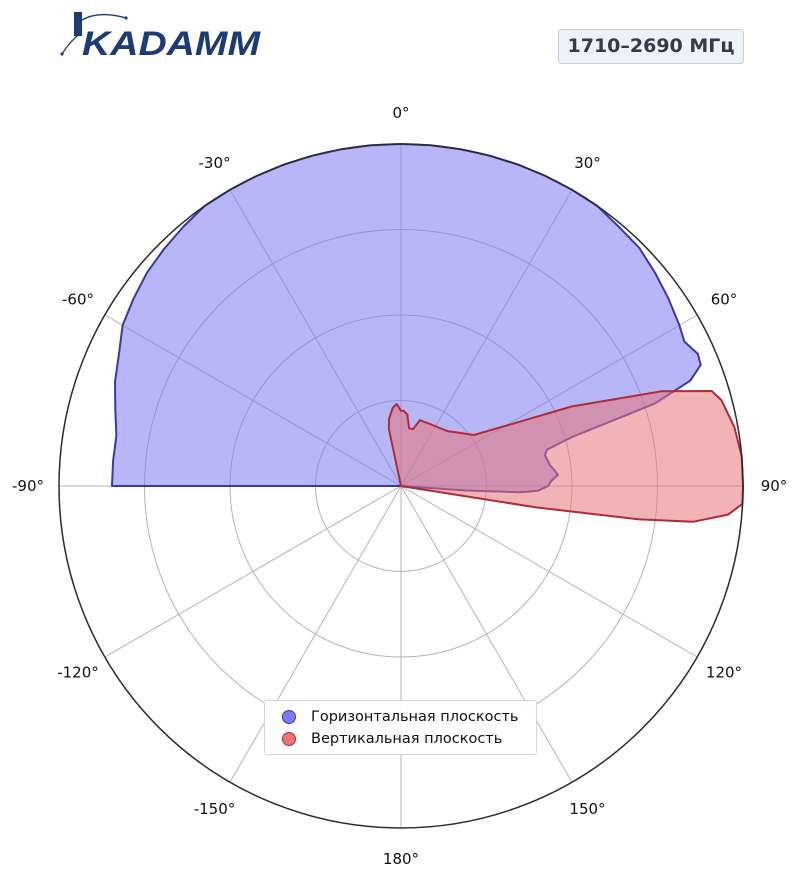 The image size is (800, 878). What do you see at coordinates (94, 34) in the screenshot?
I see `logo-graphic-mark` at bounding box center [94, 34].